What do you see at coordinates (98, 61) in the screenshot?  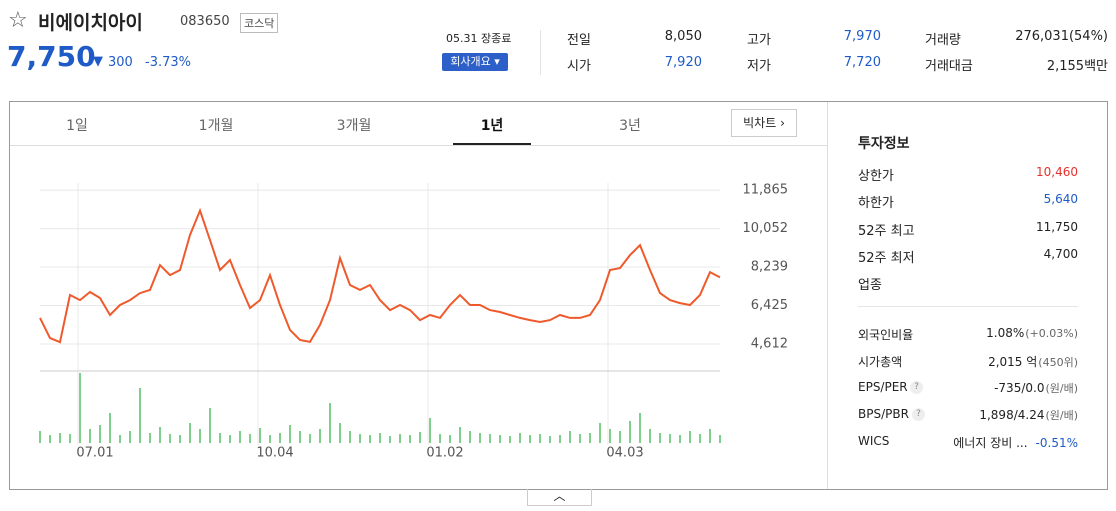 I see `change-arrow: ▼` at bounding box center [98, 61].